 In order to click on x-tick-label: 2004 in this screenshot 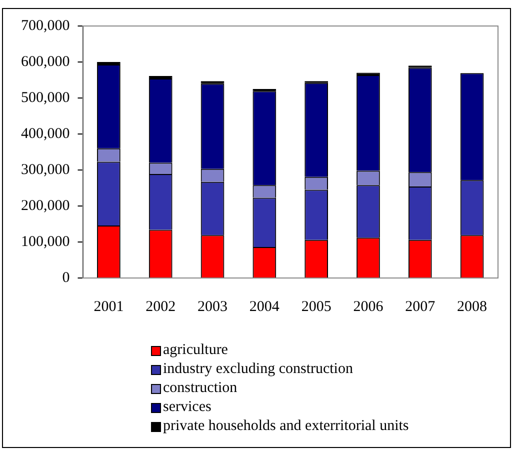, I will do `click(264, 306)`.